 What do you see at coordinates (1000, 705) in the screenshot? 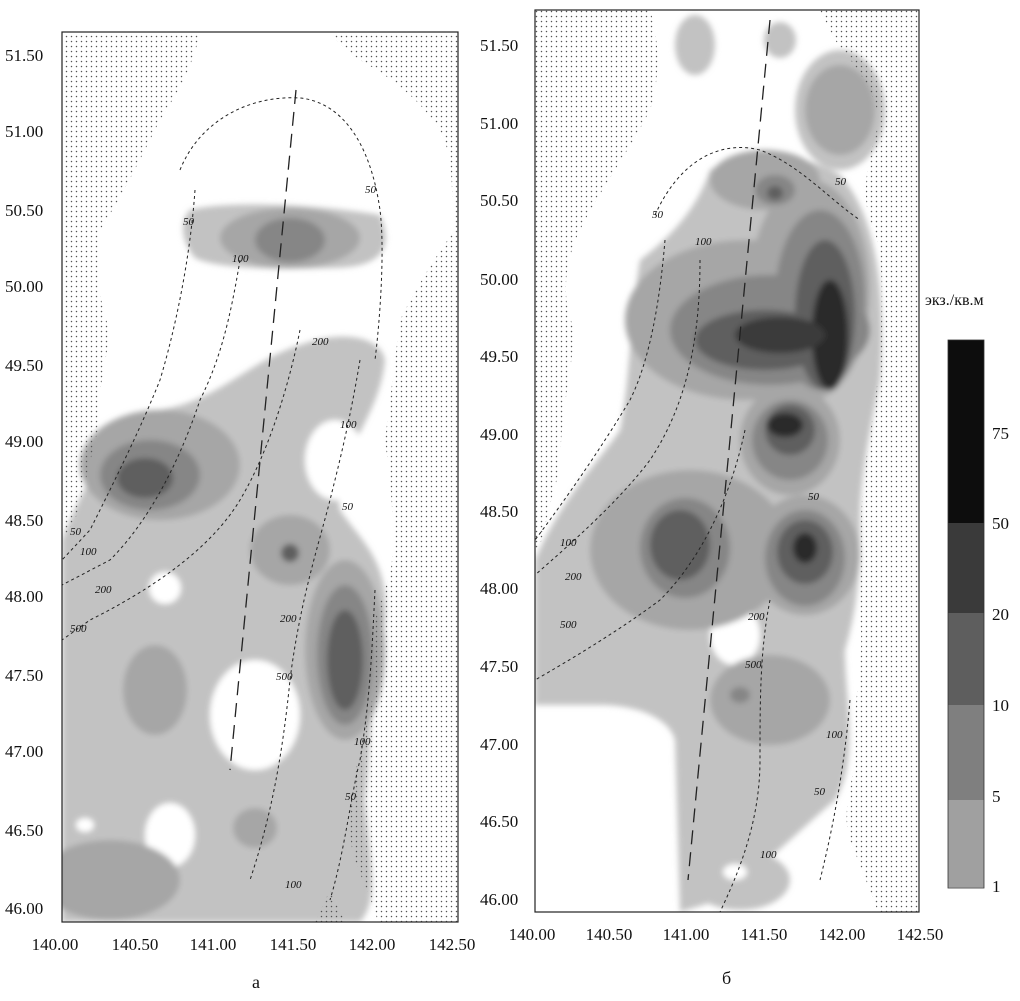
I see `legend-label: 10` at bounding box center [1000, 705].